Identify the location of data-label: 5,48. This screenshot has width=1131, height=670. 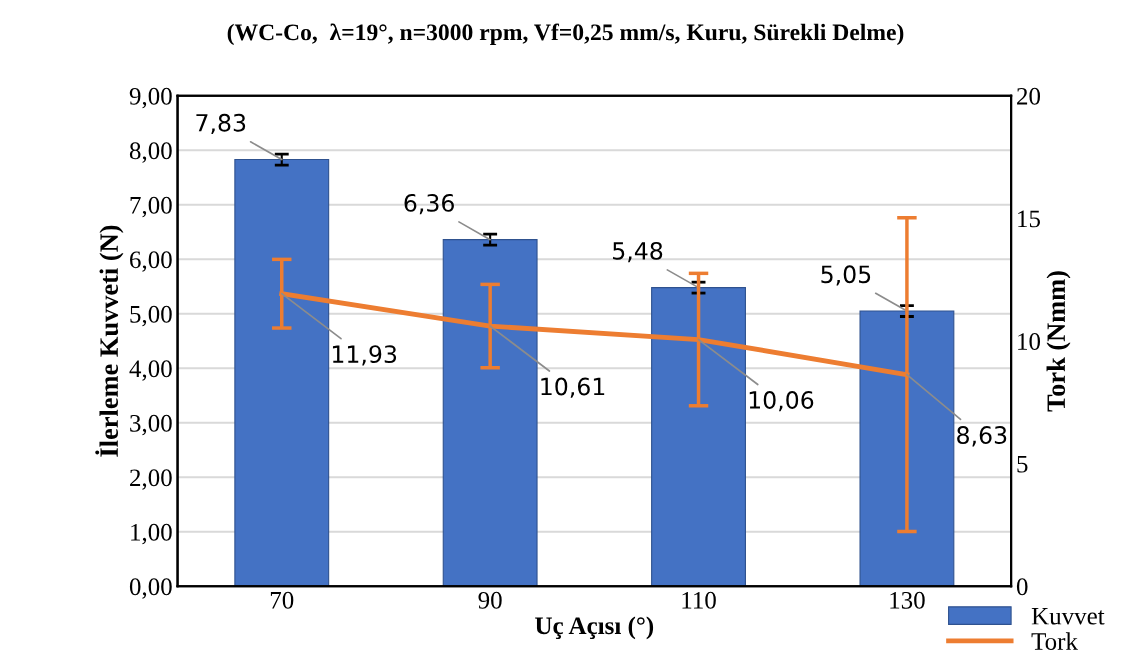
(638, 252).